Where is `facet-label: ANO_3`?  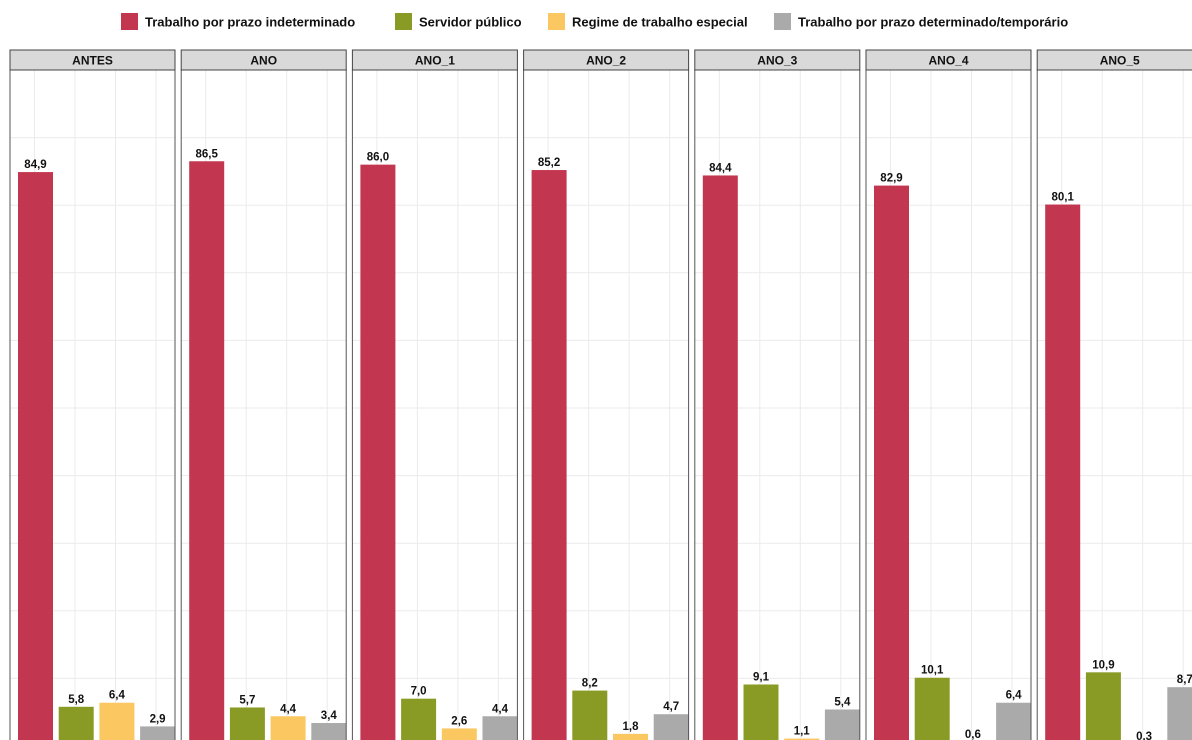 facet-label: ANO_3 is located at coordinates (777, 61).